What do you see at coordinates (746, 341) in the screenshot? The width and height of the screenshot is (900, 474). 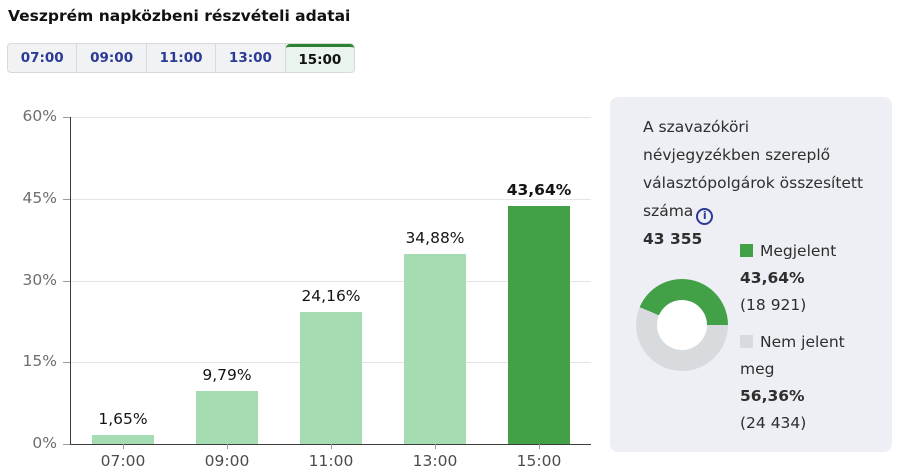 I see `nem-jelent-meg-swatch` at bounding box center [746, 341].